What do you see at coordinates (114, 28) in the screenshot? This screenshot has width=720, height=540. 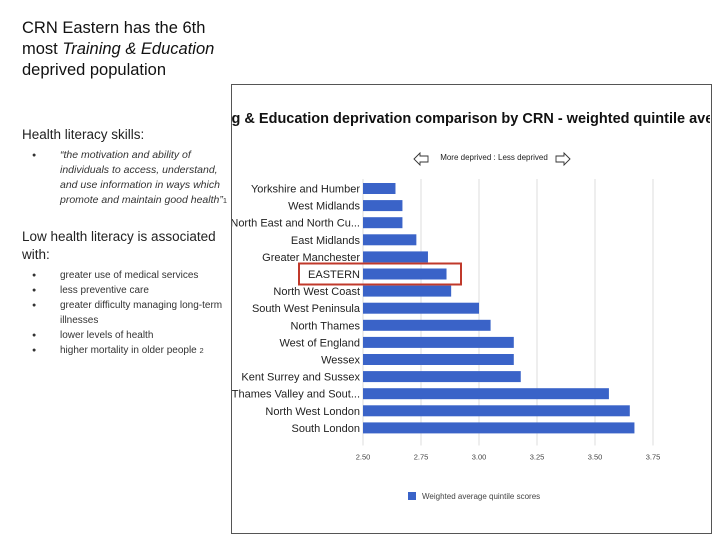 I see `title-line-1: CRN Eastern has the 6th` at bounding box center [114, 28].